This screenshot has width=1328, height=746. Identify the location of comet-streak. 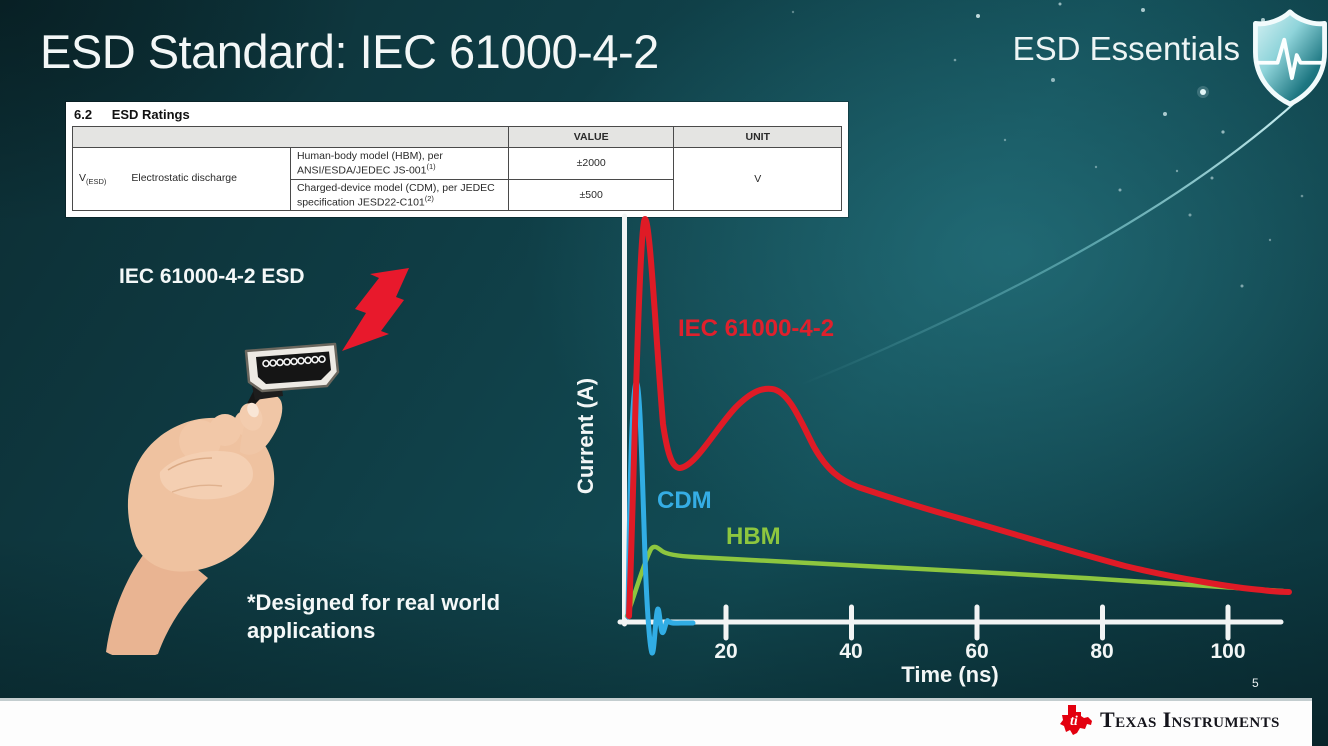
(1050, 241).